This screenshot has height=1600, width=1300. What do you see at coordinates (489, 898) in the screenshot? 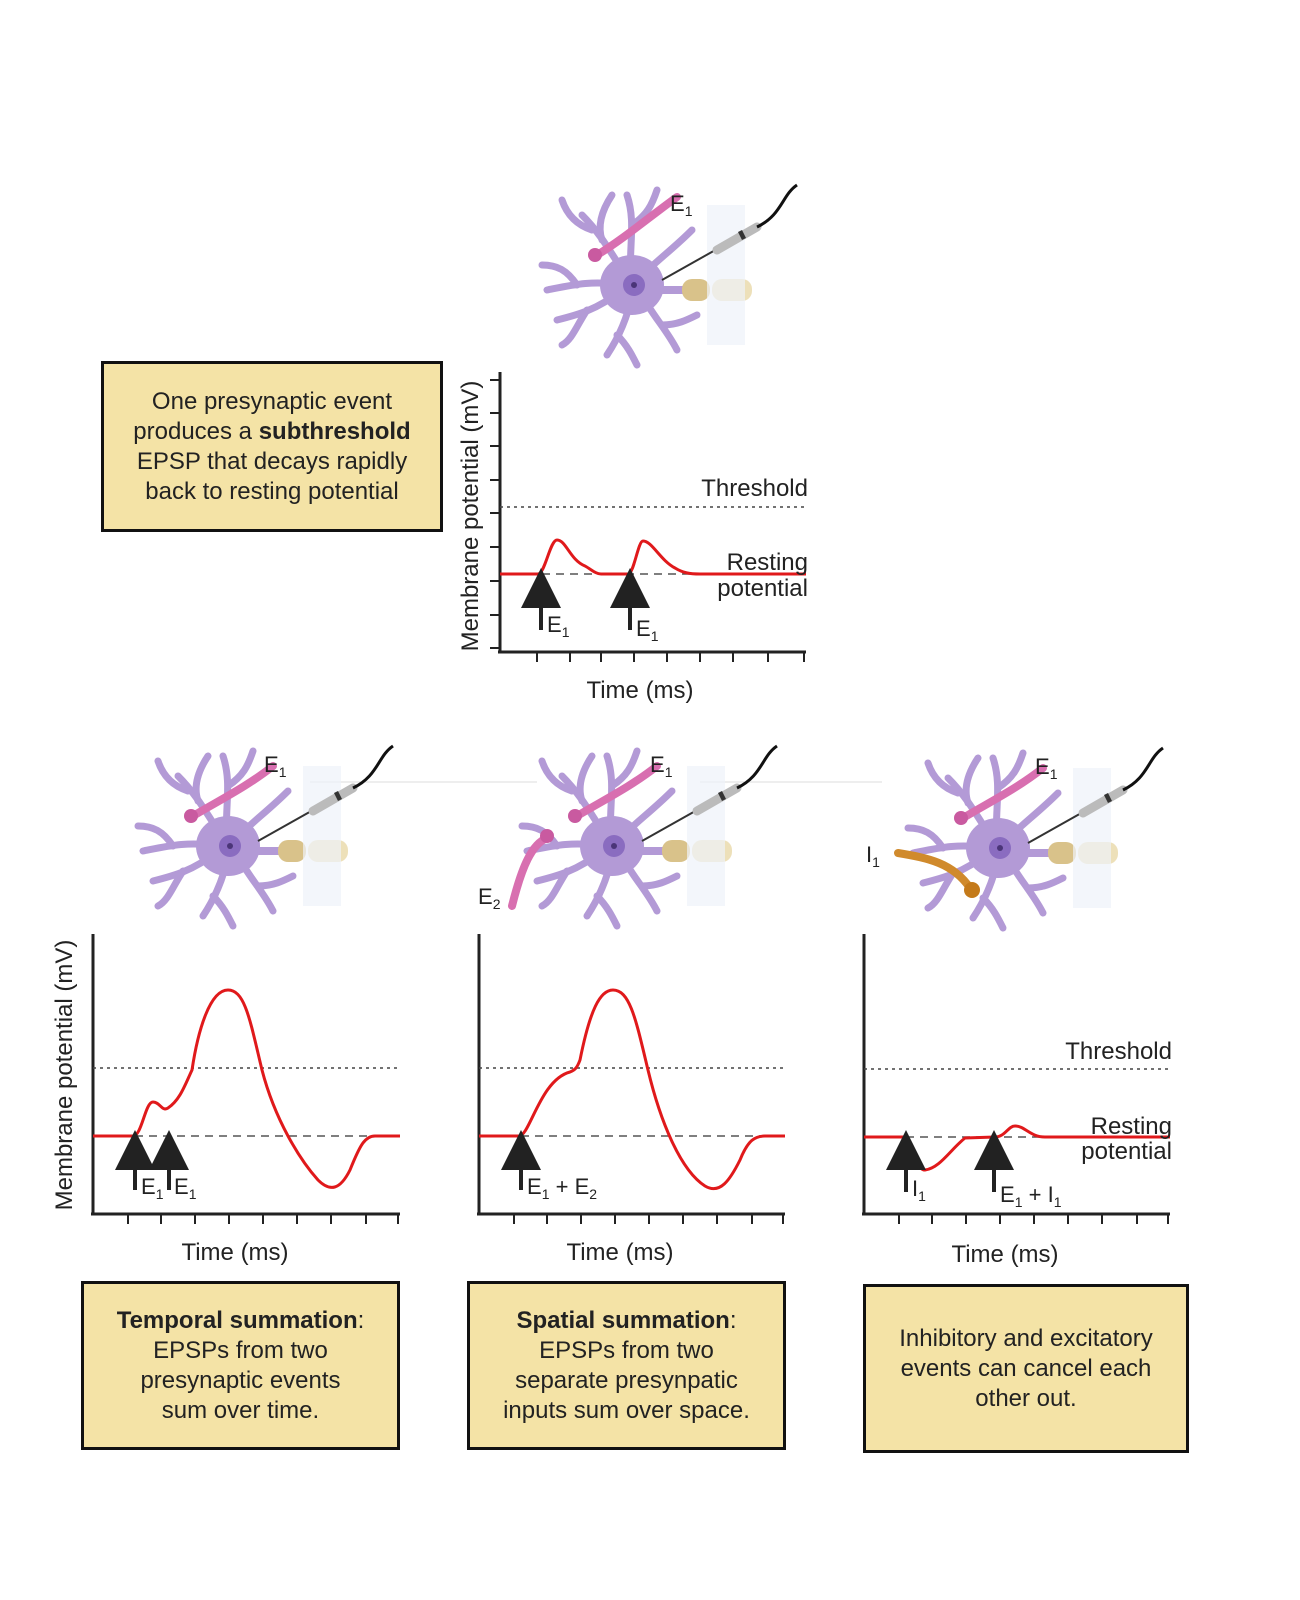
I see `neuron-label-e2: E2` at bounding box center [489, 898].